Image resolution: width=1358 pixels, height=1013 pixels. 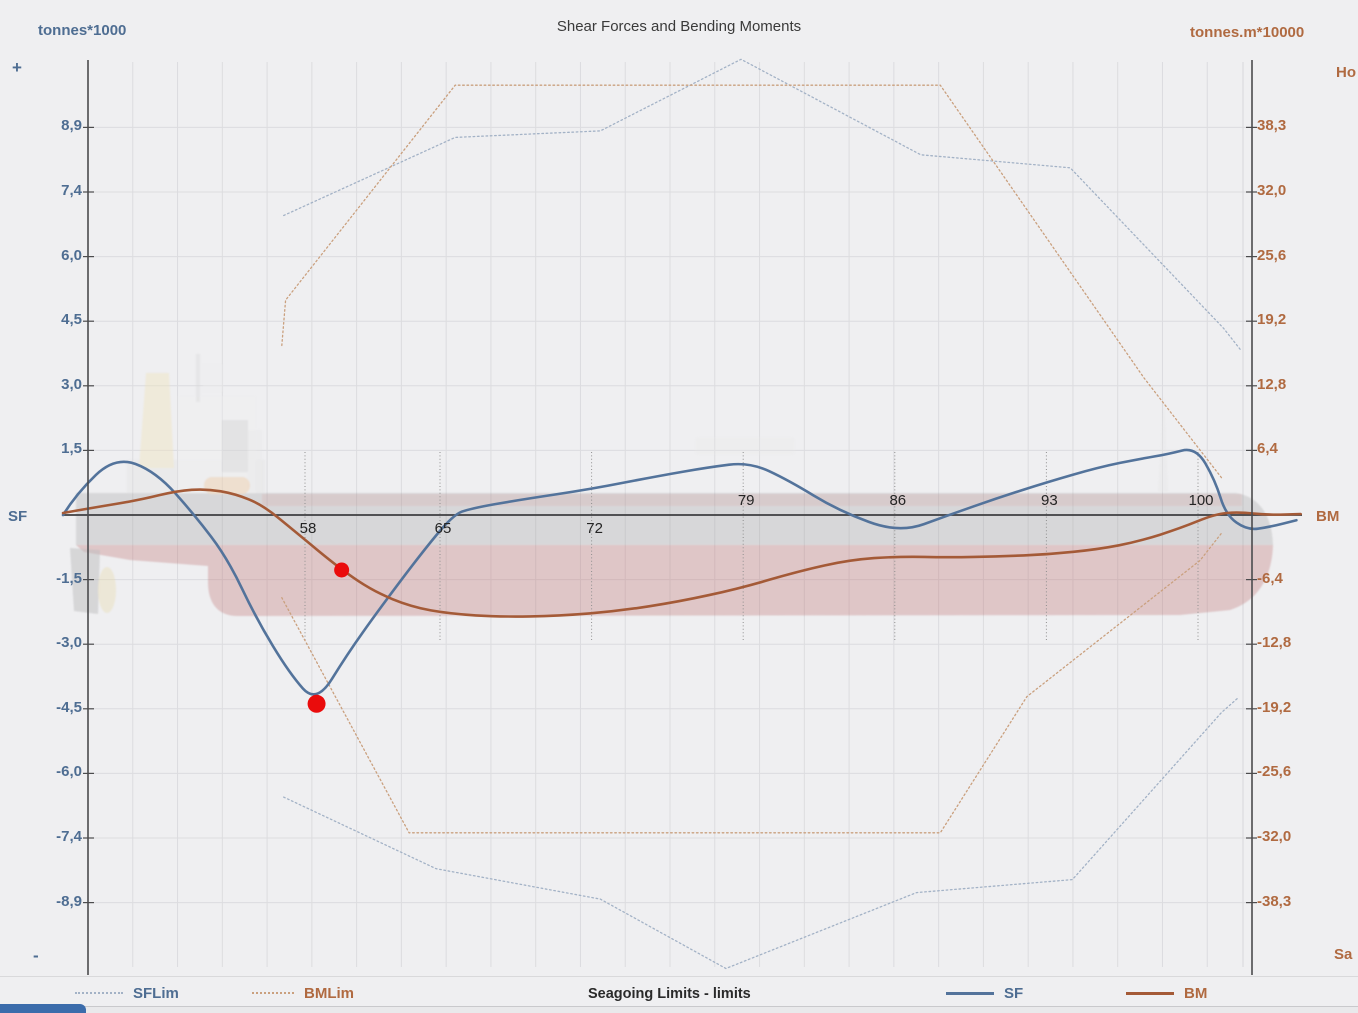 I want to click on ship-mast, so click(x=198, y=378).